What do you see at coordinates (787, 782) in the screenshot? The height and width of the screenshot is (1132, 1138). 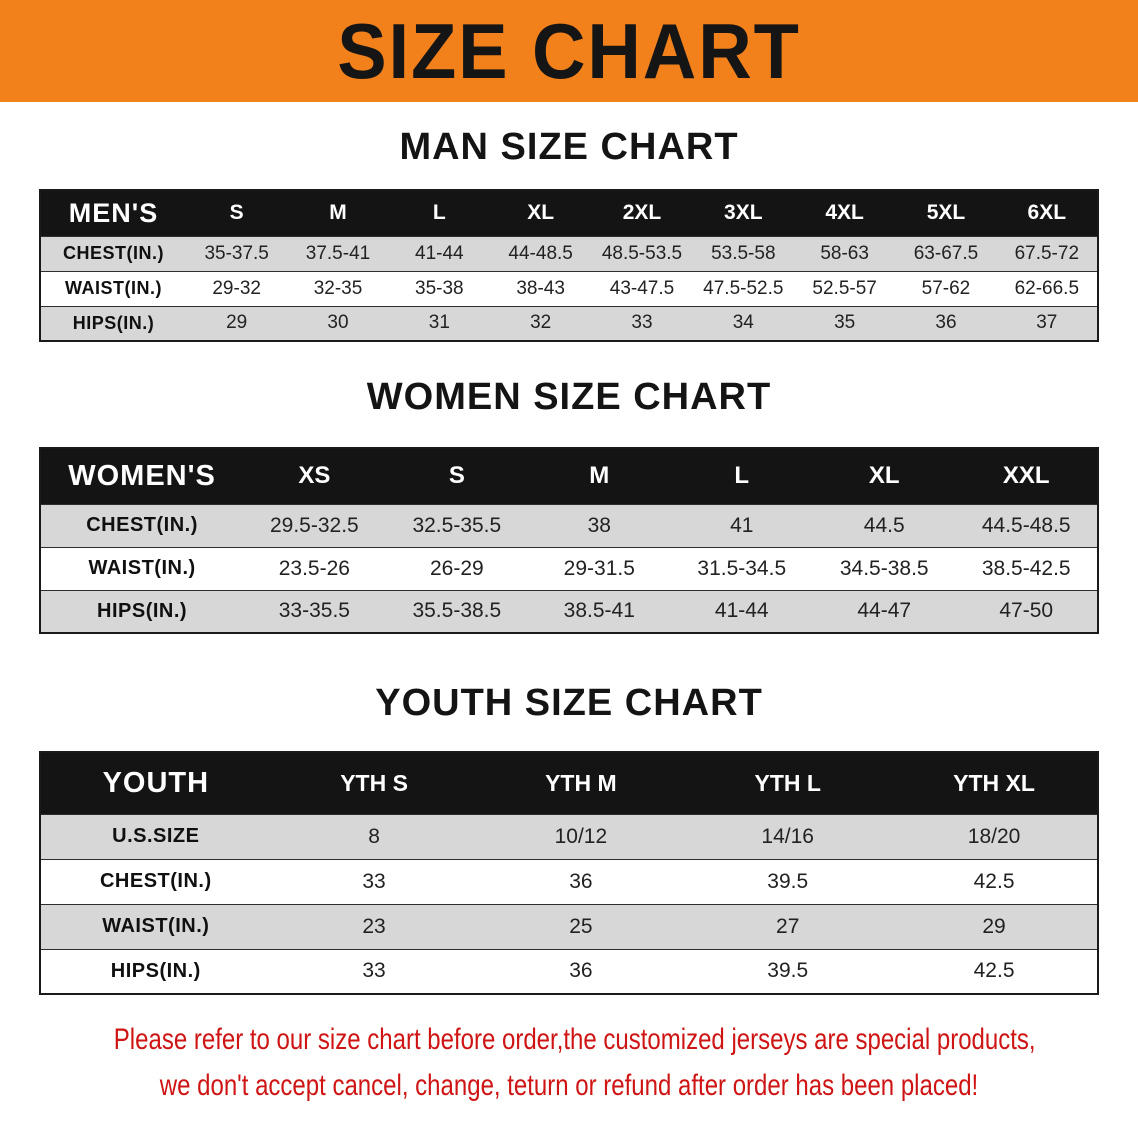 I see `size-column-header: YTH L` at bounding box center [787, 782].